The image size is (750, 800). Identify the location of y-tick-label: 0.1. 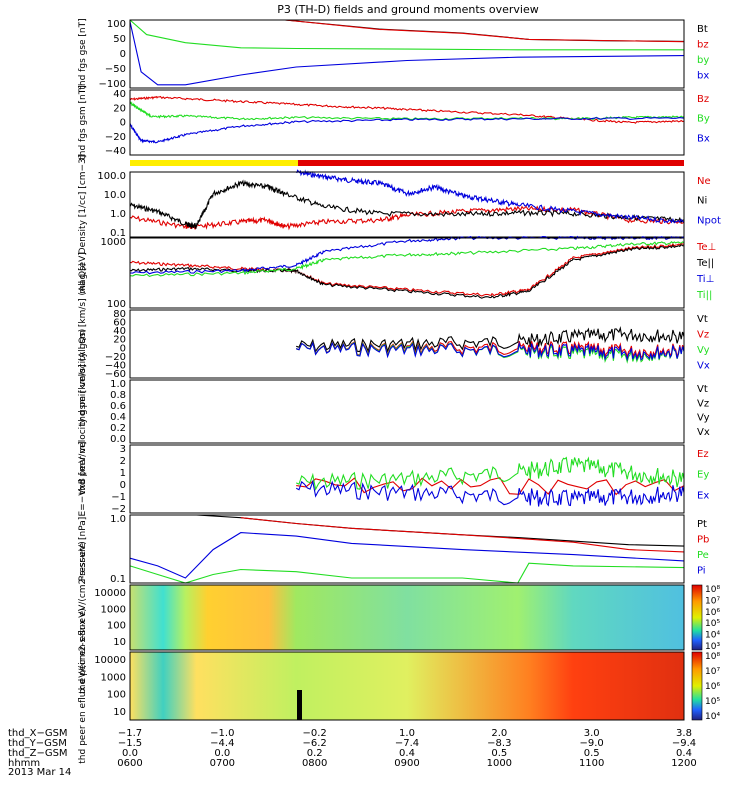
(118, 579).